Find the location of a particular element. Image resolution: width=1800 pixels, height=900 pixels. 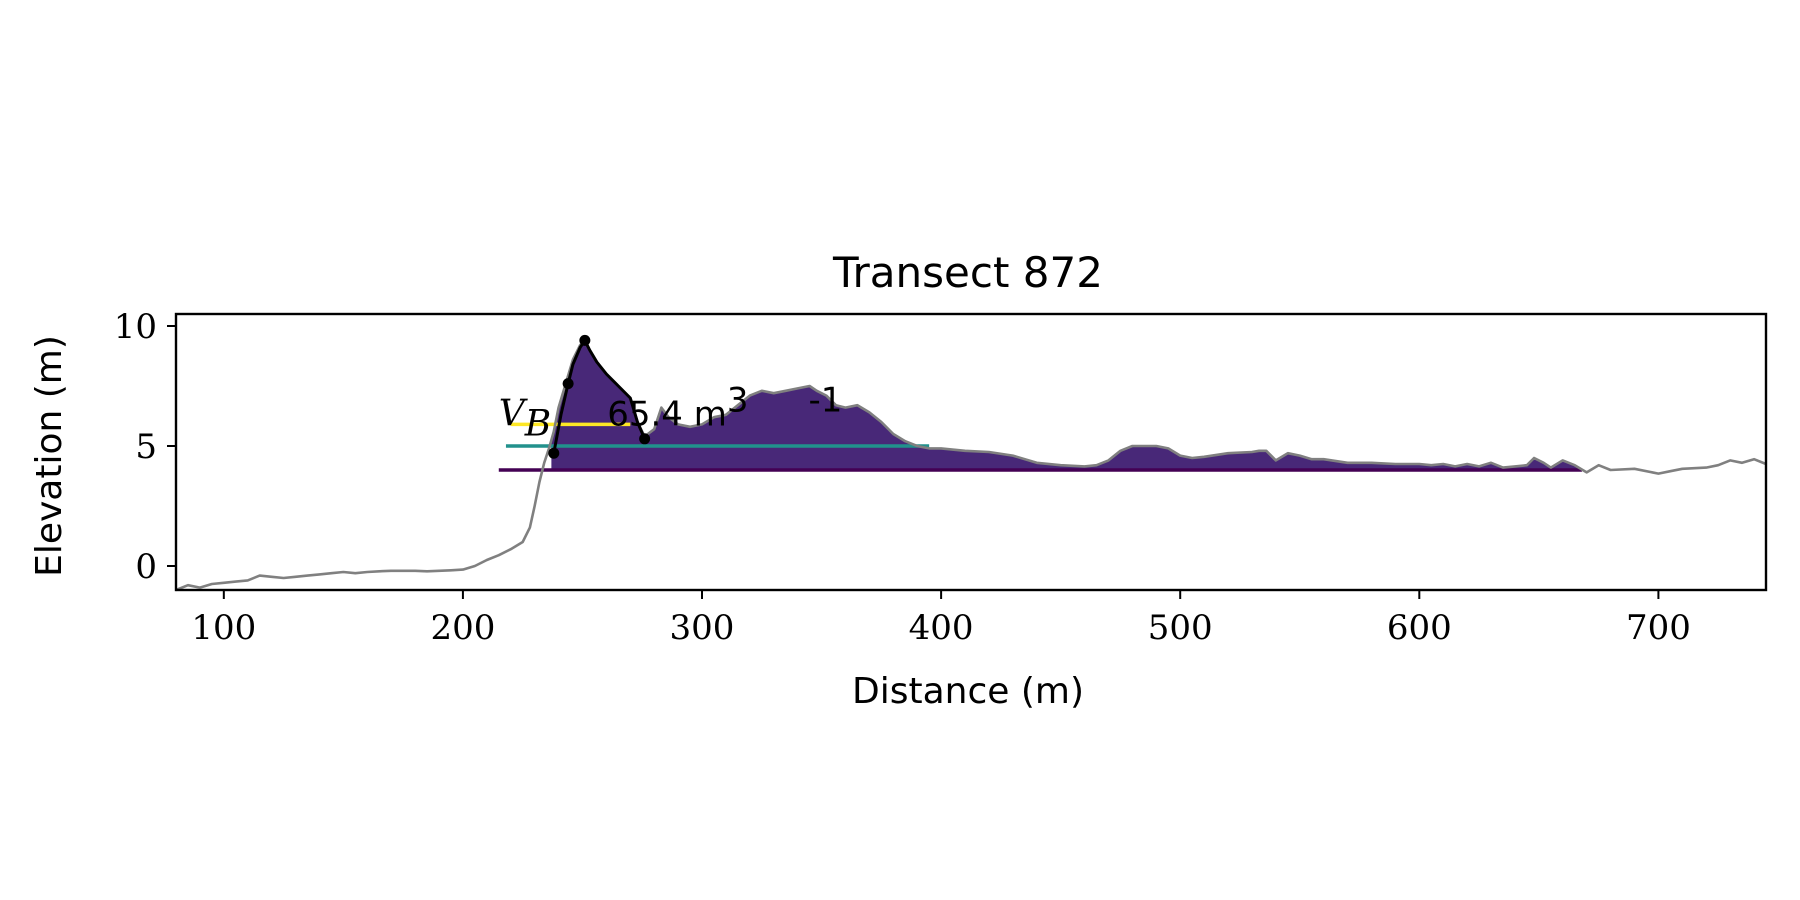

x-axis-label: Distance (m) is located at coordinates (968, 691).